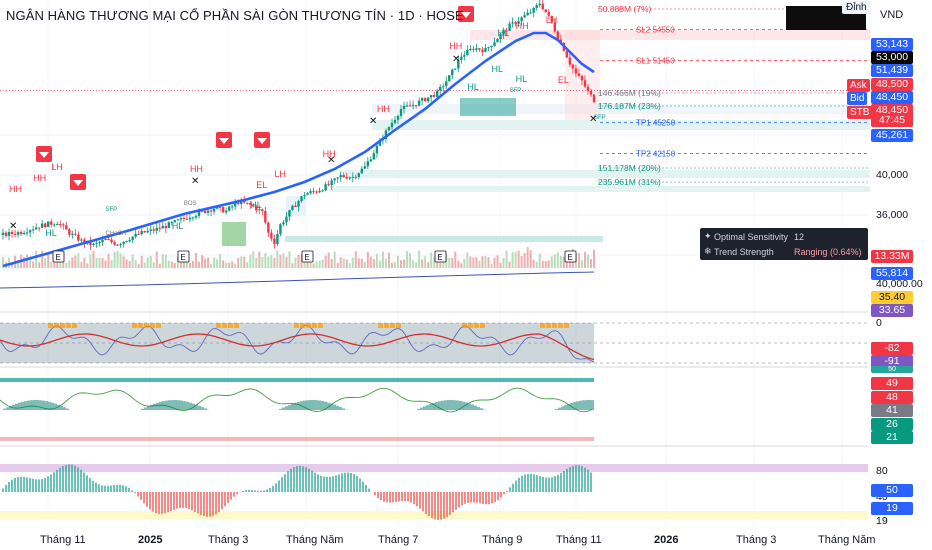 This screenshot has height=550, width=932. What do you see at coordinates (892, 175) in the screenshot?
I see `price-axis-label: 40,000` at bounding box center [892, 175].